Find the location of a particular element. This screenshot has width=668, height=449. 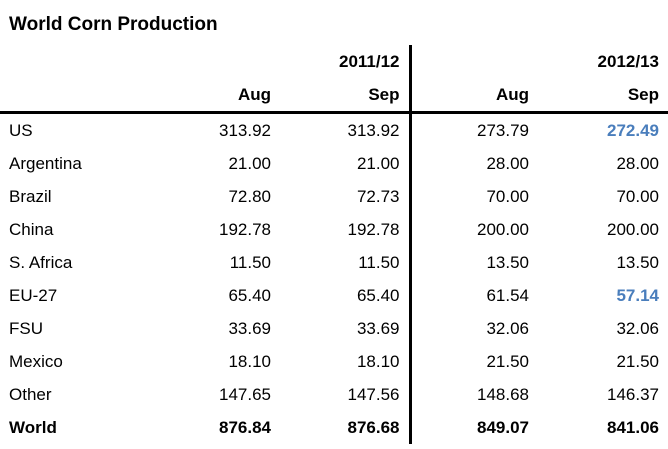

value-cell: 146.37 is located at coordinates (633, 394).